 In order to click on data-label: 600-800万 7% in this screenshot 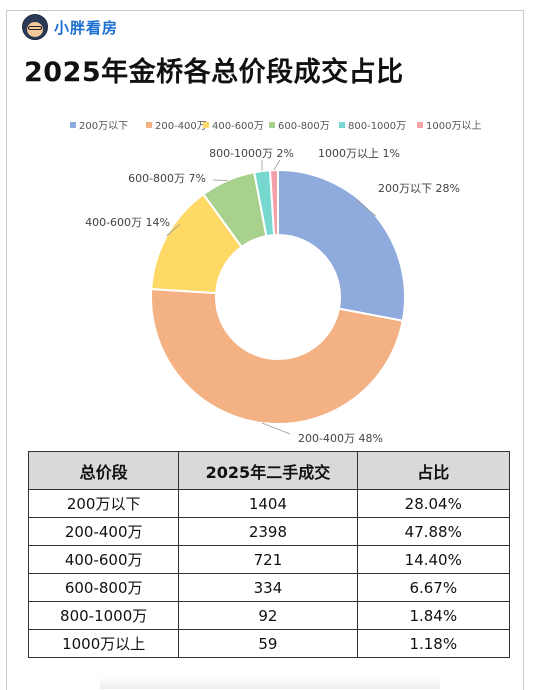, I will do `click(167, 178)`.